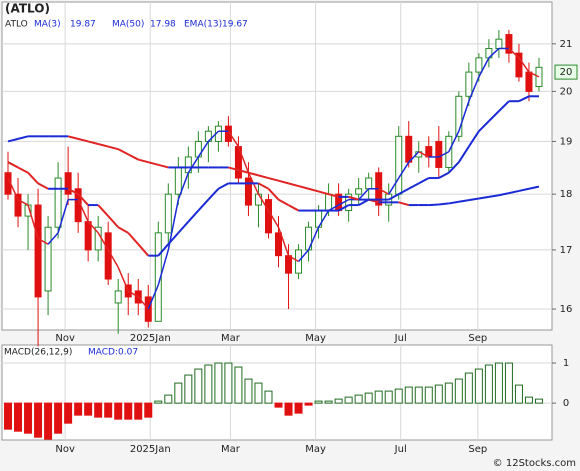  What do you see at coordinates (113, 353) in the screenshot?
I see `macd-value: MACD:0.07` at bounding box center [113, 353].